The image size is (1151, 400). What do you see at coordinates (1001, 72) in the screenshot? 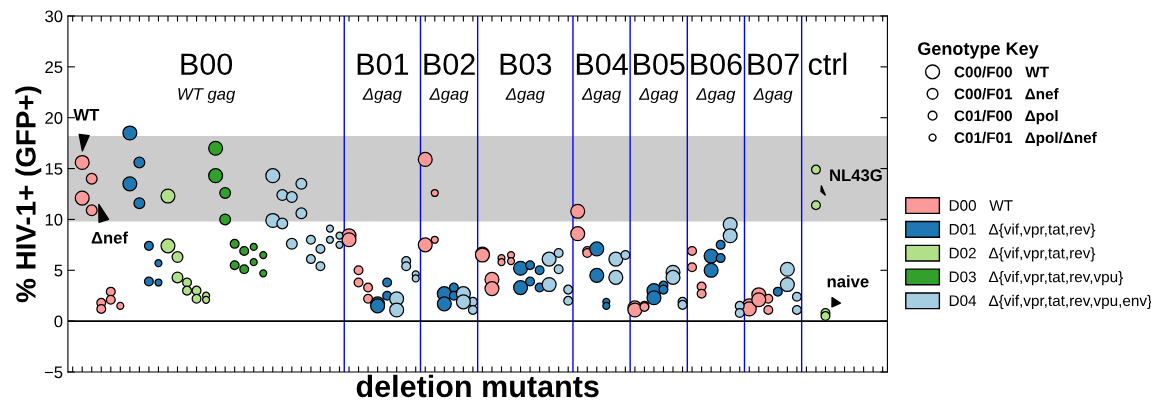
I see `legend-label: C00/F00 WT` at bounding box center [1001, 72].